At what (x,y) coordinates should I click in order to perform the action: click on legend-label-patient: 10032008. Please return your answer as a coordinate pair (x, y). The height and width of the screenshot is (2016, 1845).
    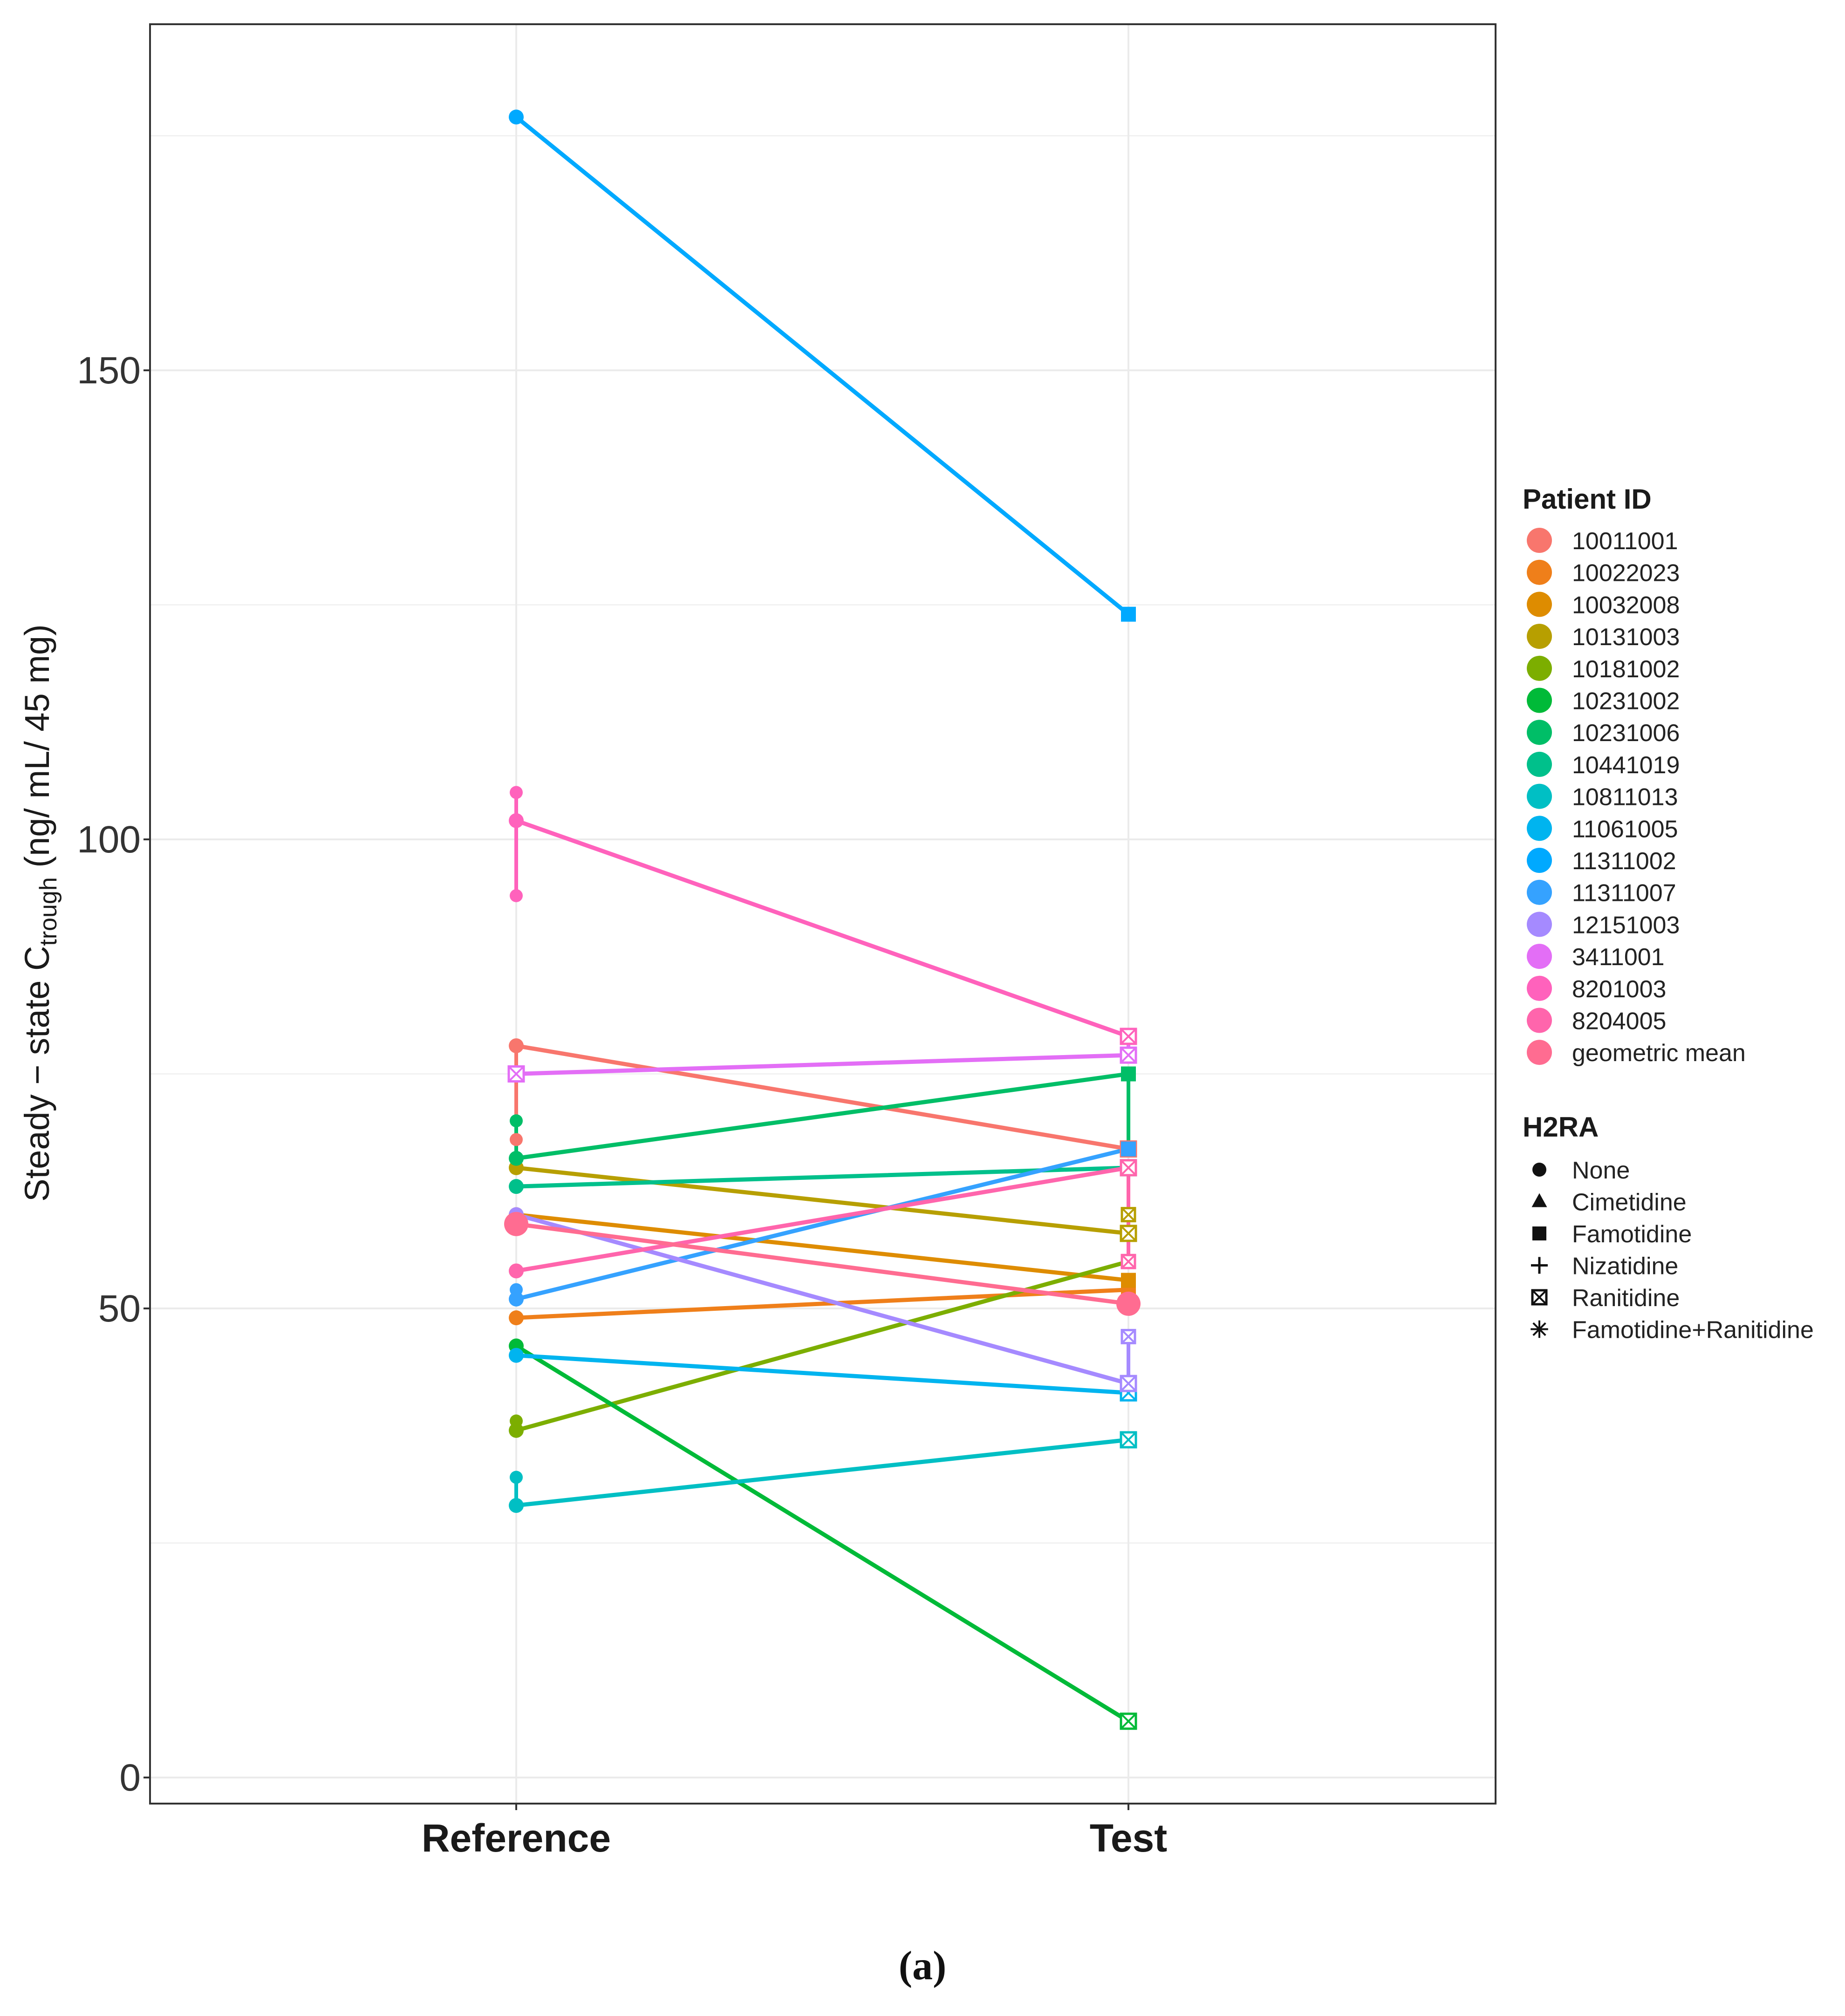
    Looking at the image, I should click on (1626, 605).